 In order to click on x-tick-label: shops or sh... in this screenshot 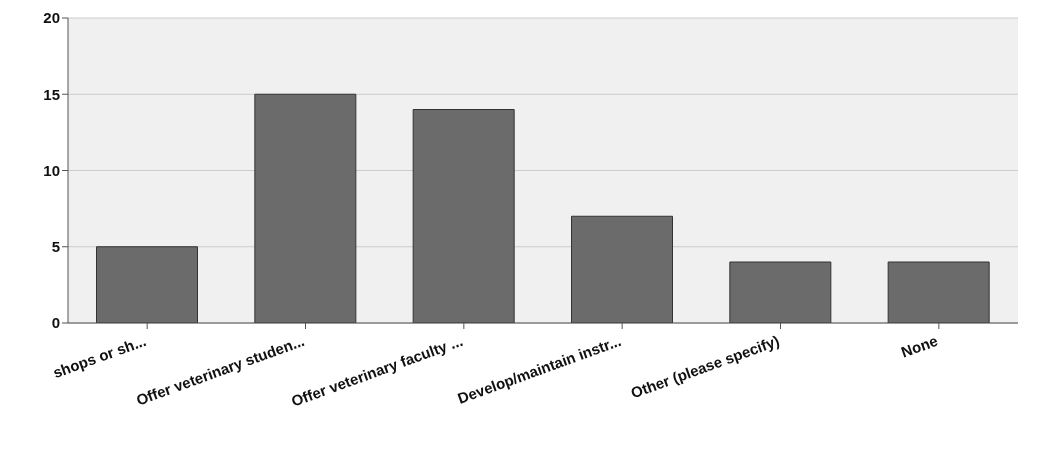, I will do `click(99, 356)`.